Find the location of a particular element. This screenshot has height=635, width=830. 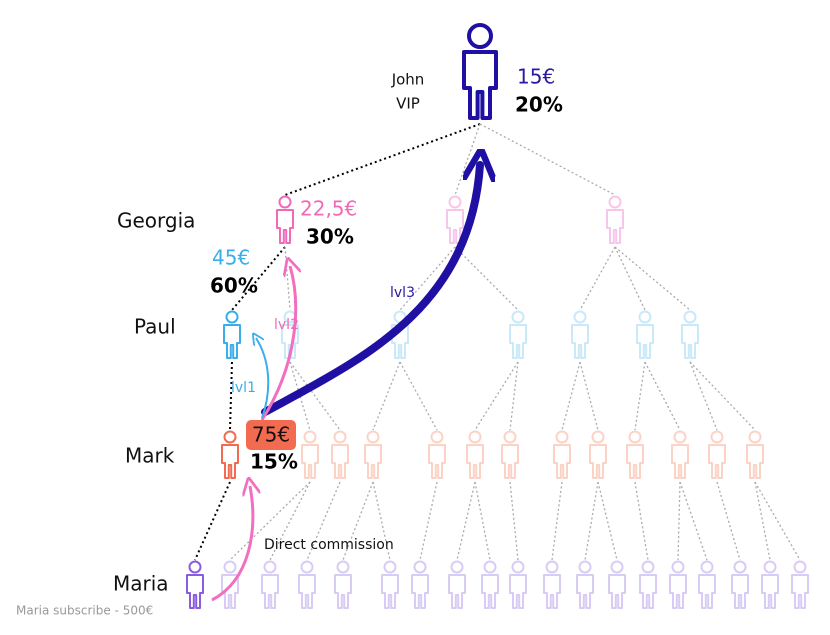

lvl1-label: lvl1 is located at coordinates (243, 388).